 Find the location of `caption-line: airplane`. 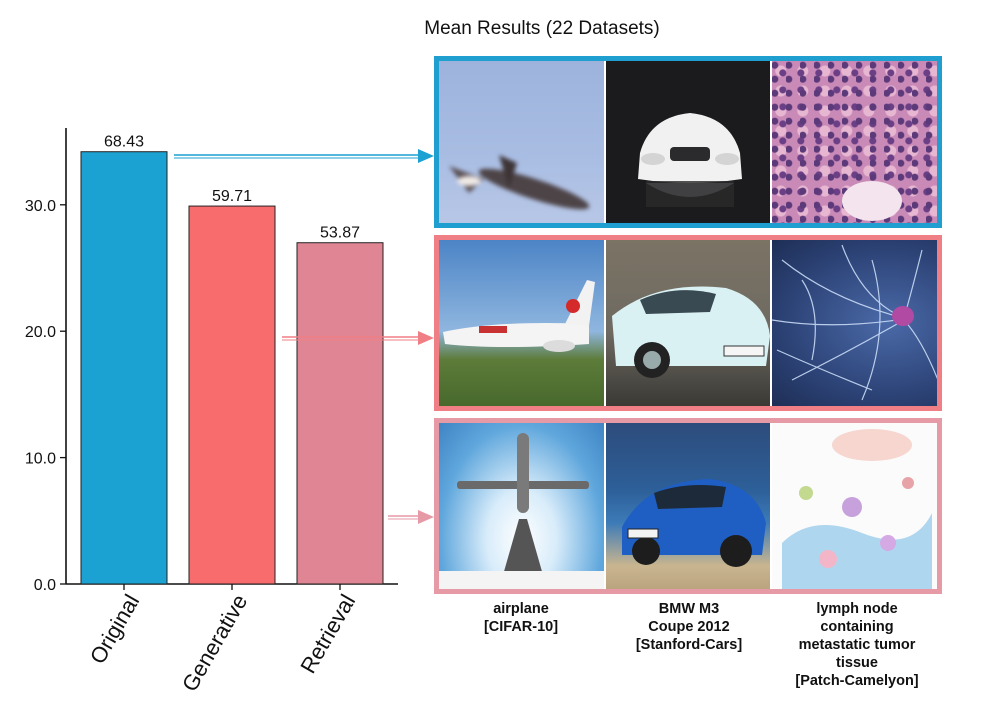

caption-line: airplane is located at coordinates (521, 609).